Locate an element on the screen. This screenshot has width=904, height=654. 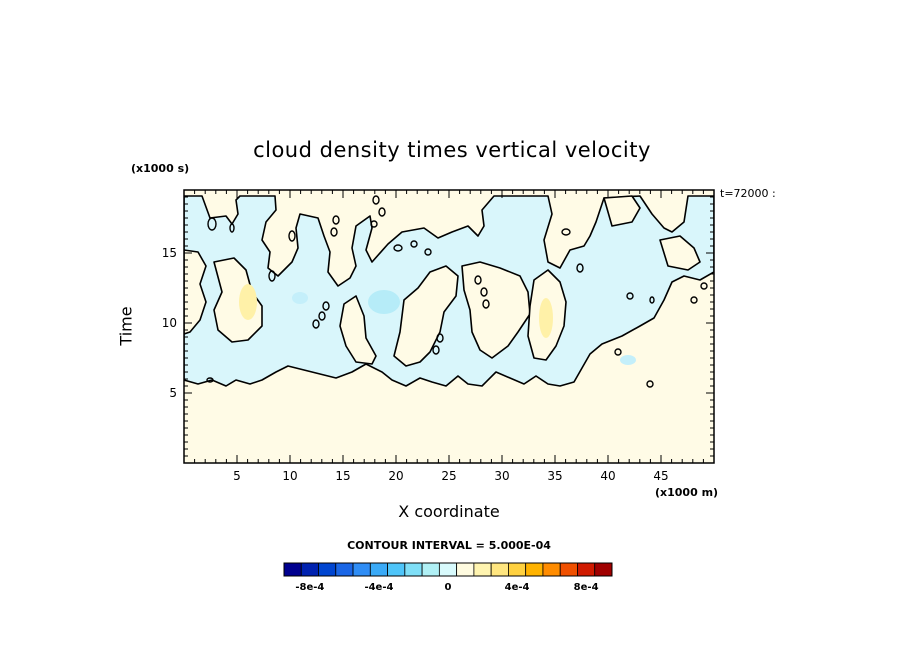
y-tick-label: 15 is located at coordinates (169, 253).